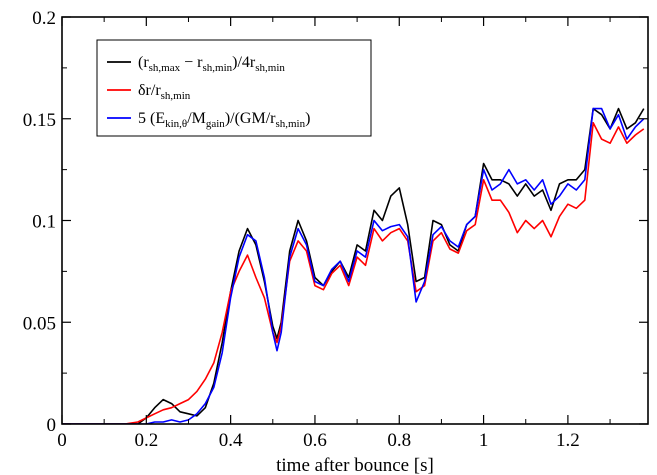 The image size is (657, 475). I want to click on x-tick-label: 0.4, so click(231, 440).